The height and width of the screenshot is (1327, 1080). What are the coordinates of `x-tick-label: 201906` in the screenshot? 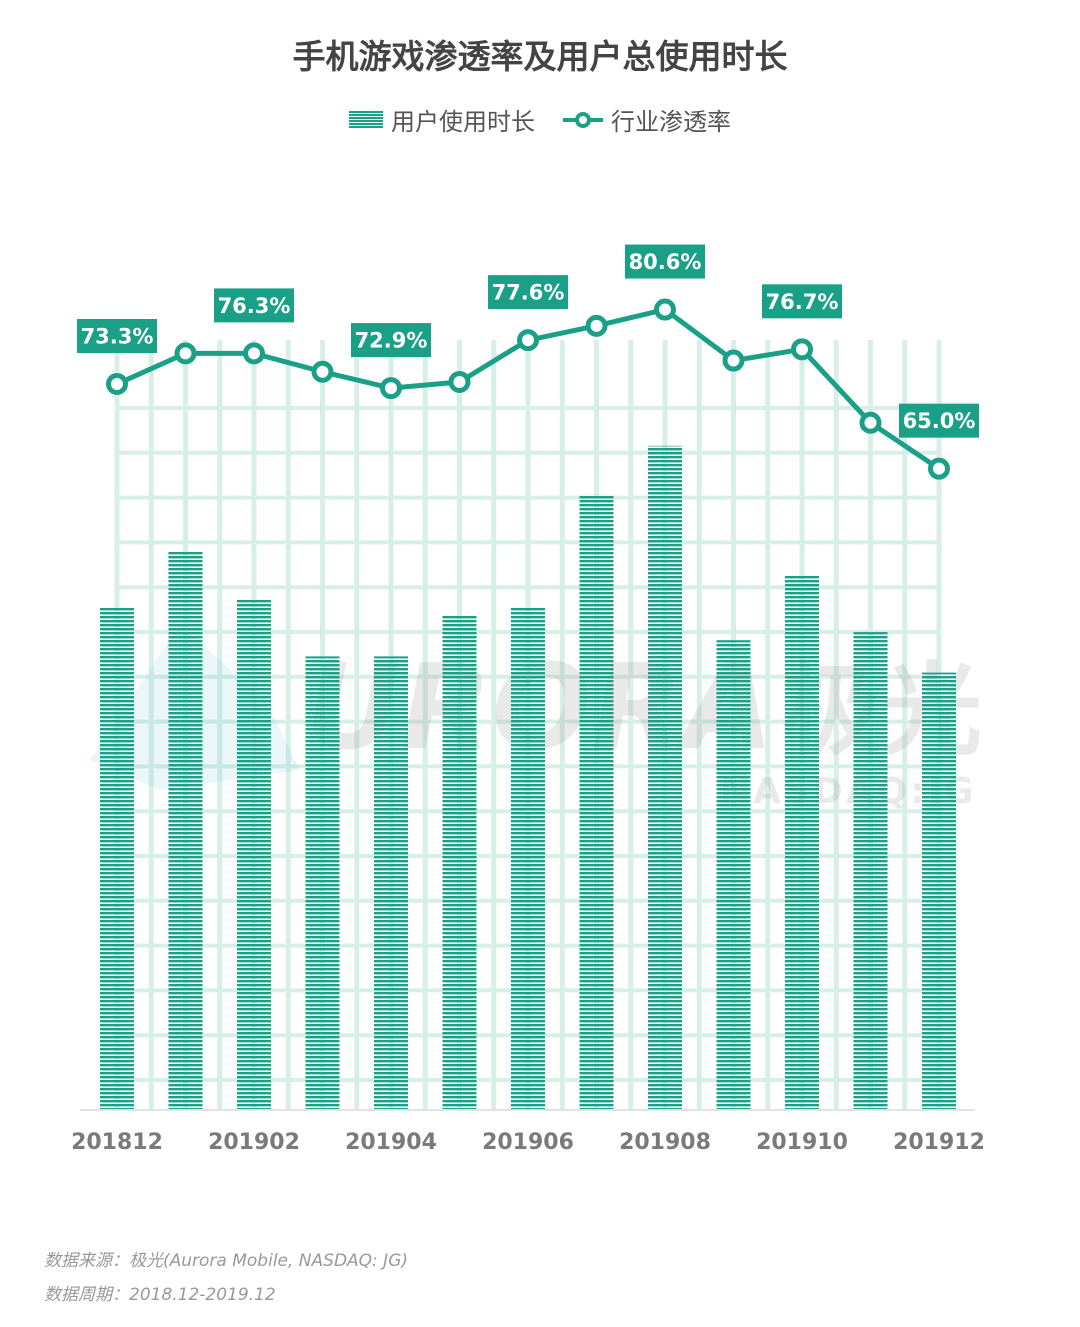 It's located at (528, 1142).